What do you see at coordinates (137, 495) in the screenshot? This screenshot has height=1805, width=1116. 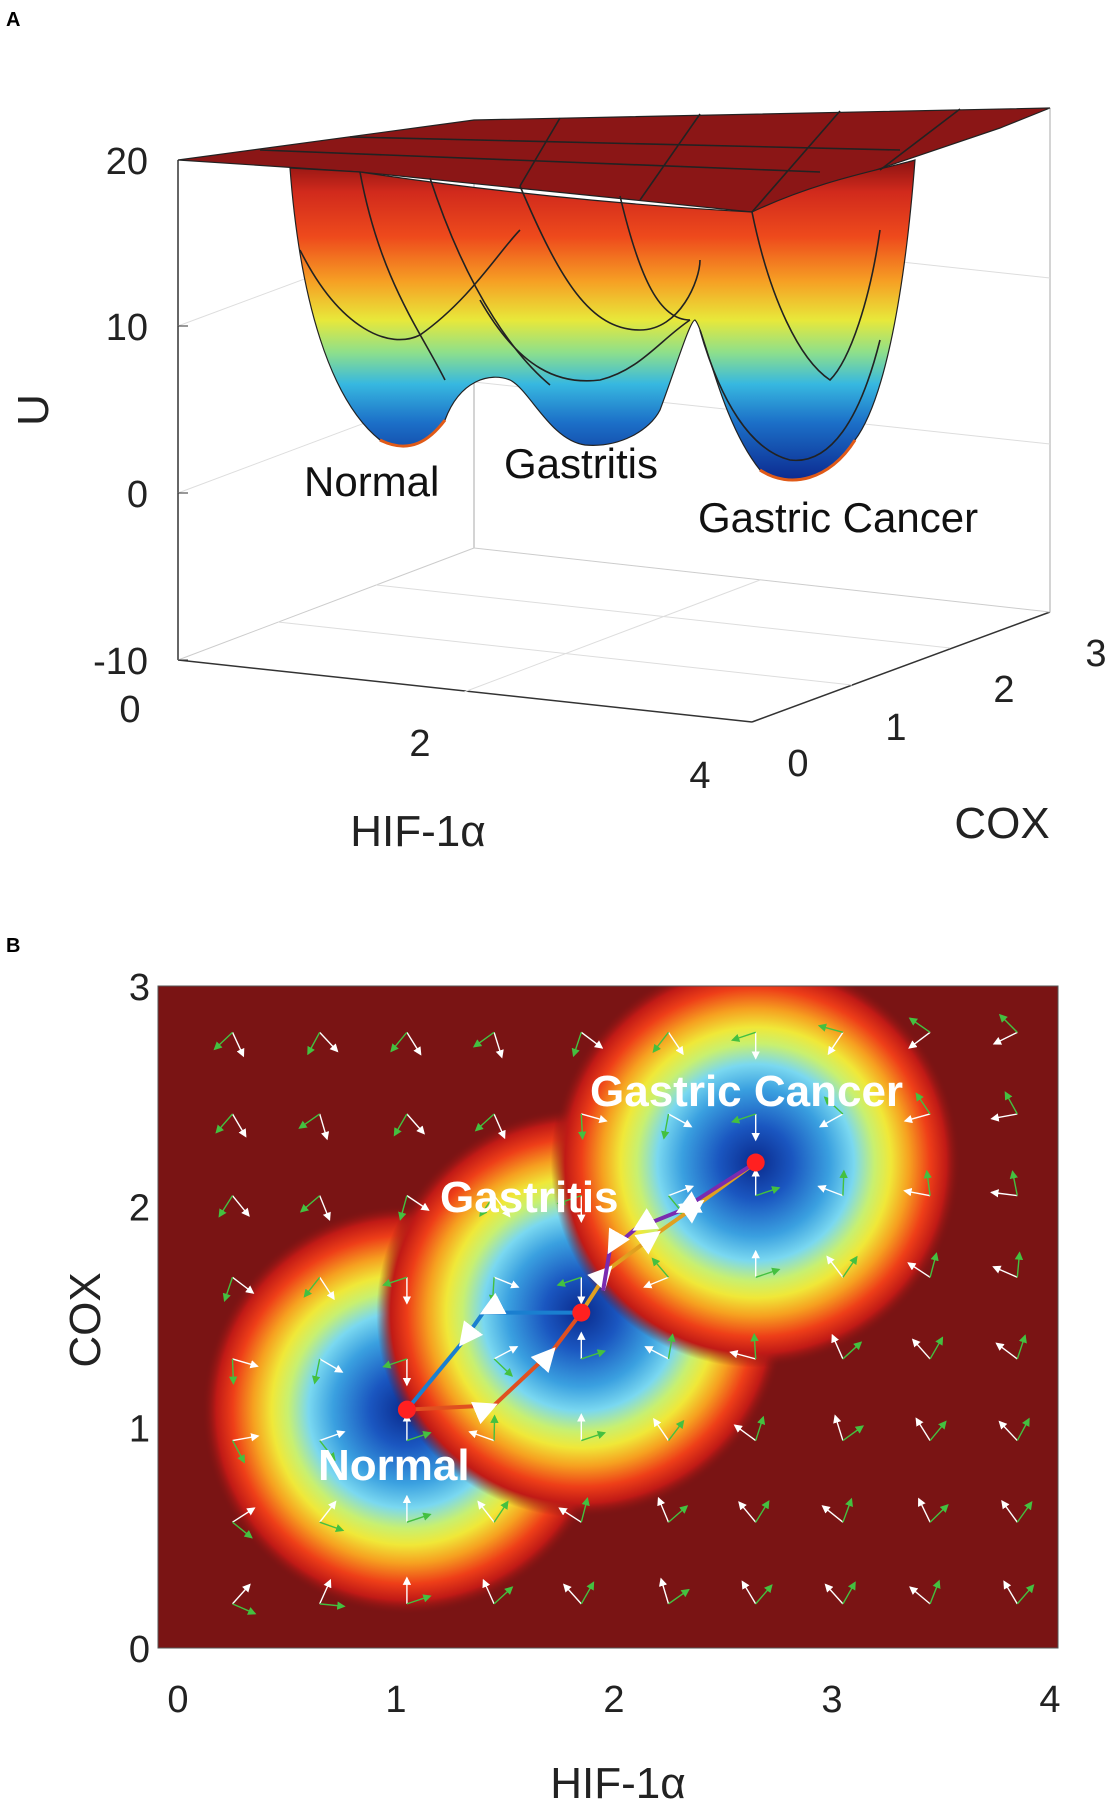 I see `z-tick-label: 0` at bounding box center [137, 495].